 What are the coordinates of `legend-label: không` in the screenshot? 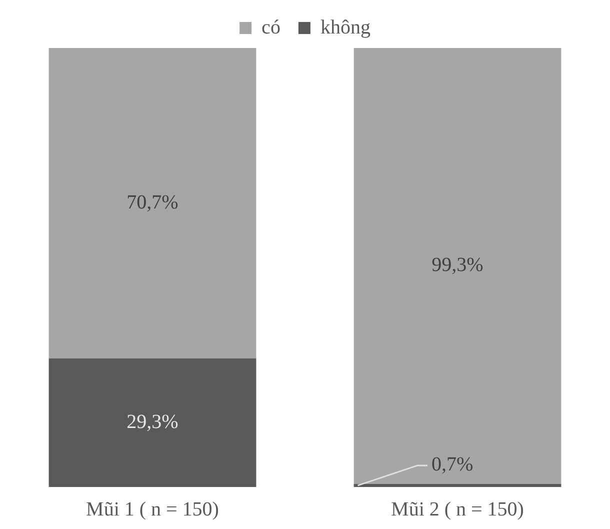 It's located at (345, 27).